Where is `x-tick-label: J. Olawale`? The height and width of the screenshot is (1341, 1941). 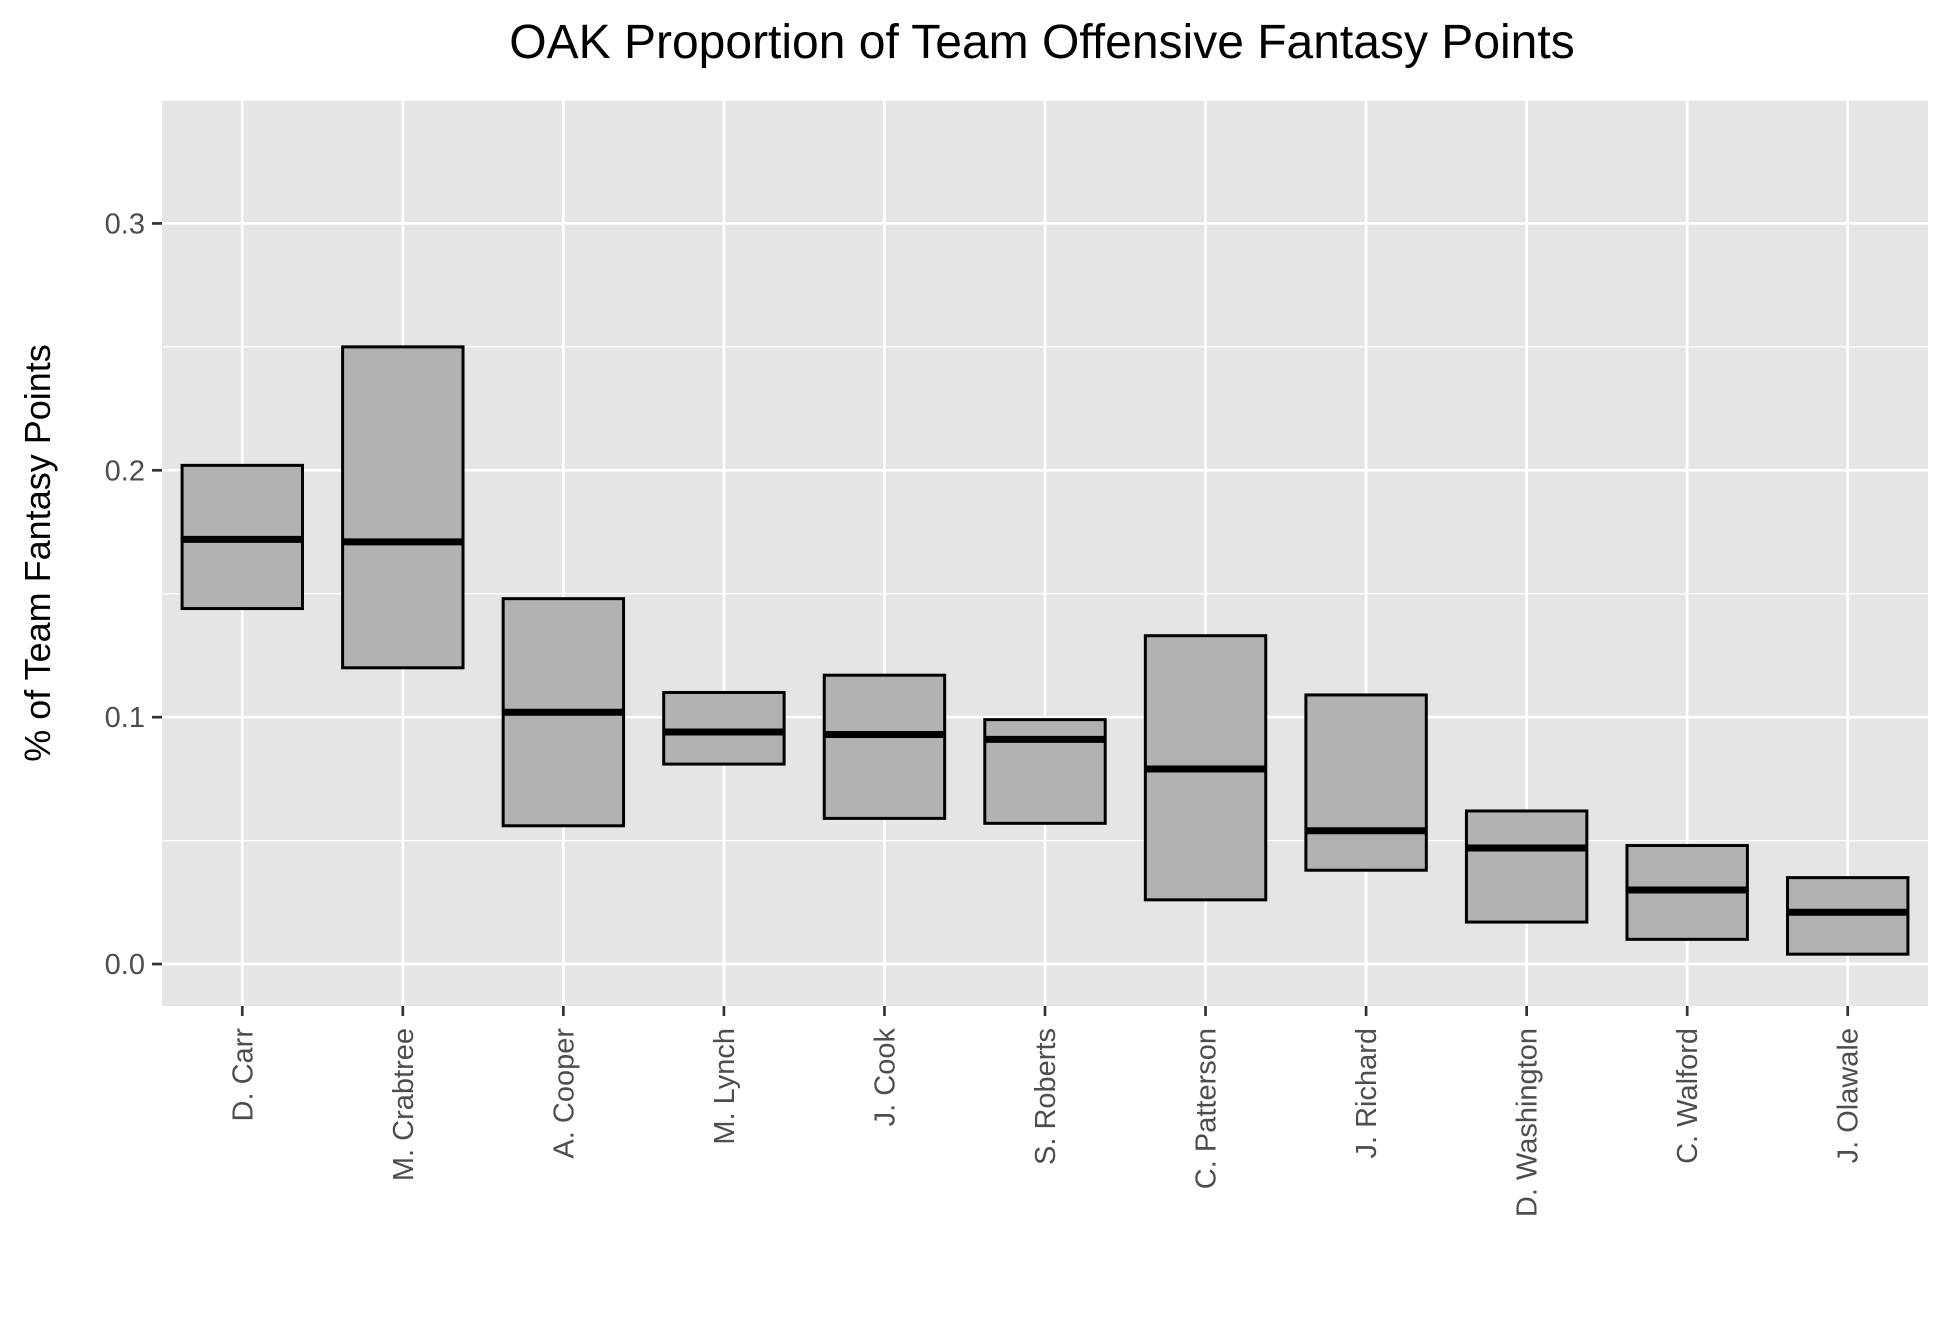
x-tick-label: J. Olawale is located at coordinates (1849, 1095).